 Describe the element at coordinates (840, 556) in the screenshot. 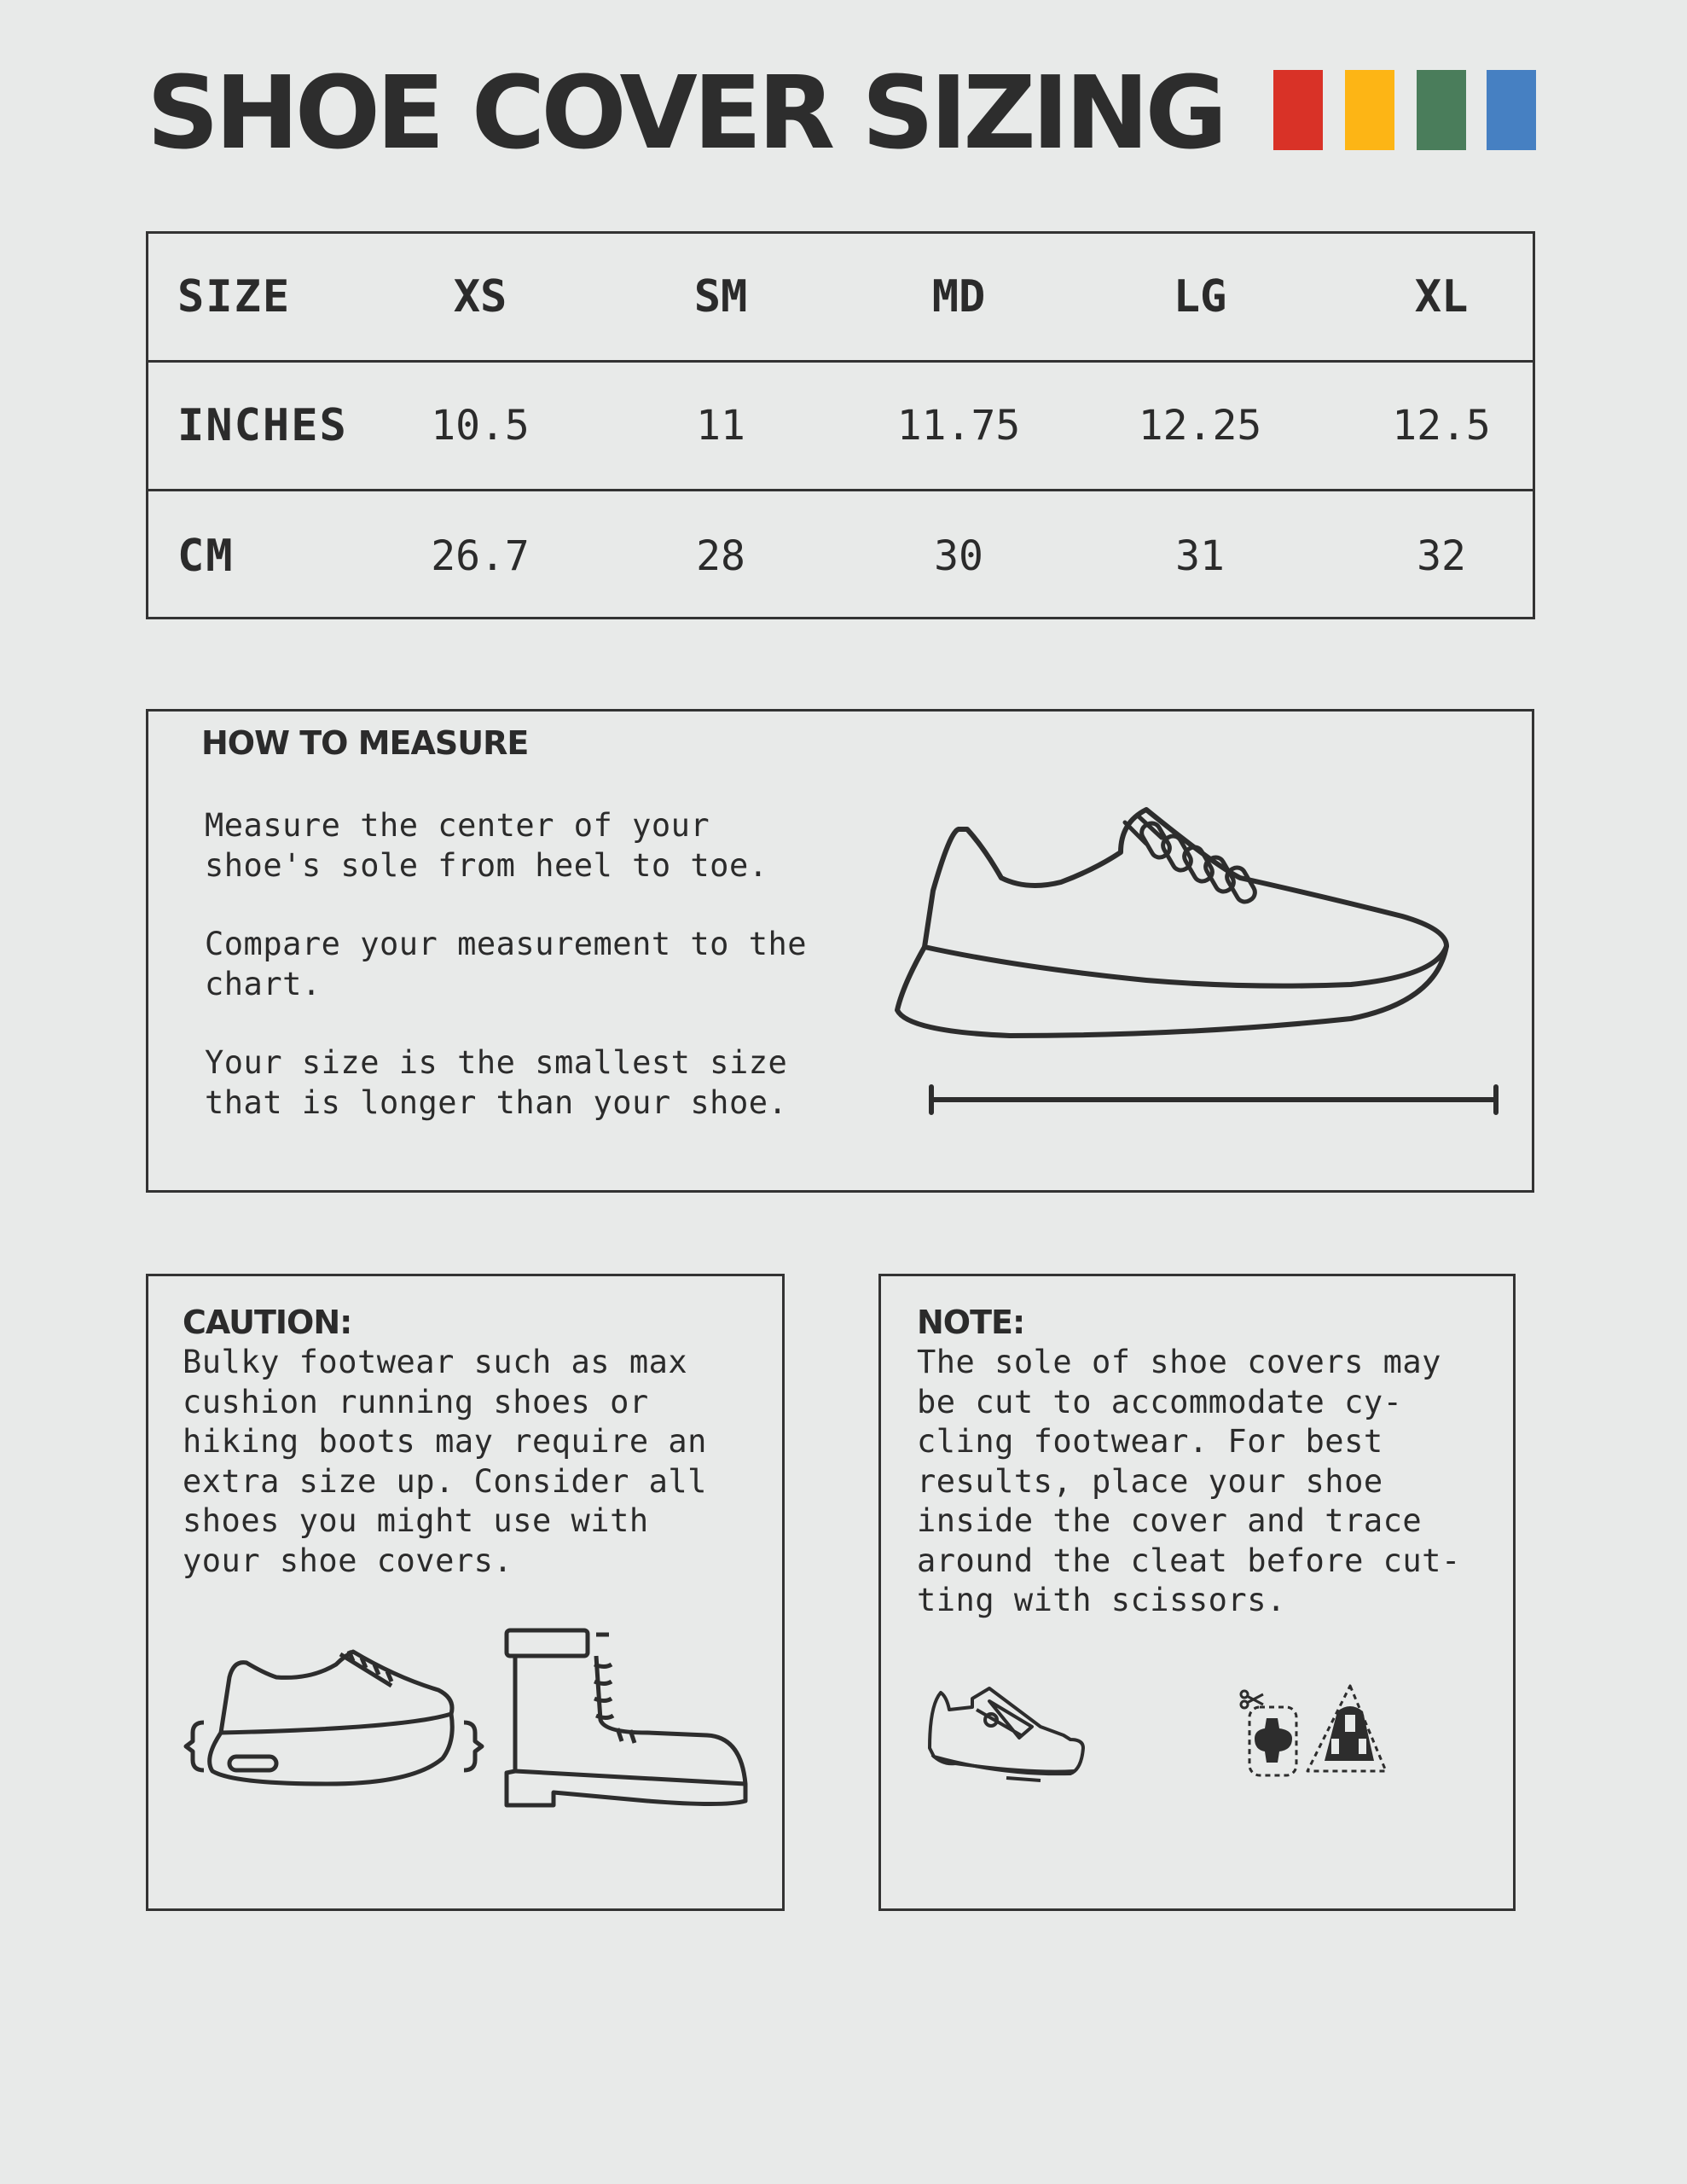

I see `table-row-cm: CM 26.7 28 30 31 32` at that location.